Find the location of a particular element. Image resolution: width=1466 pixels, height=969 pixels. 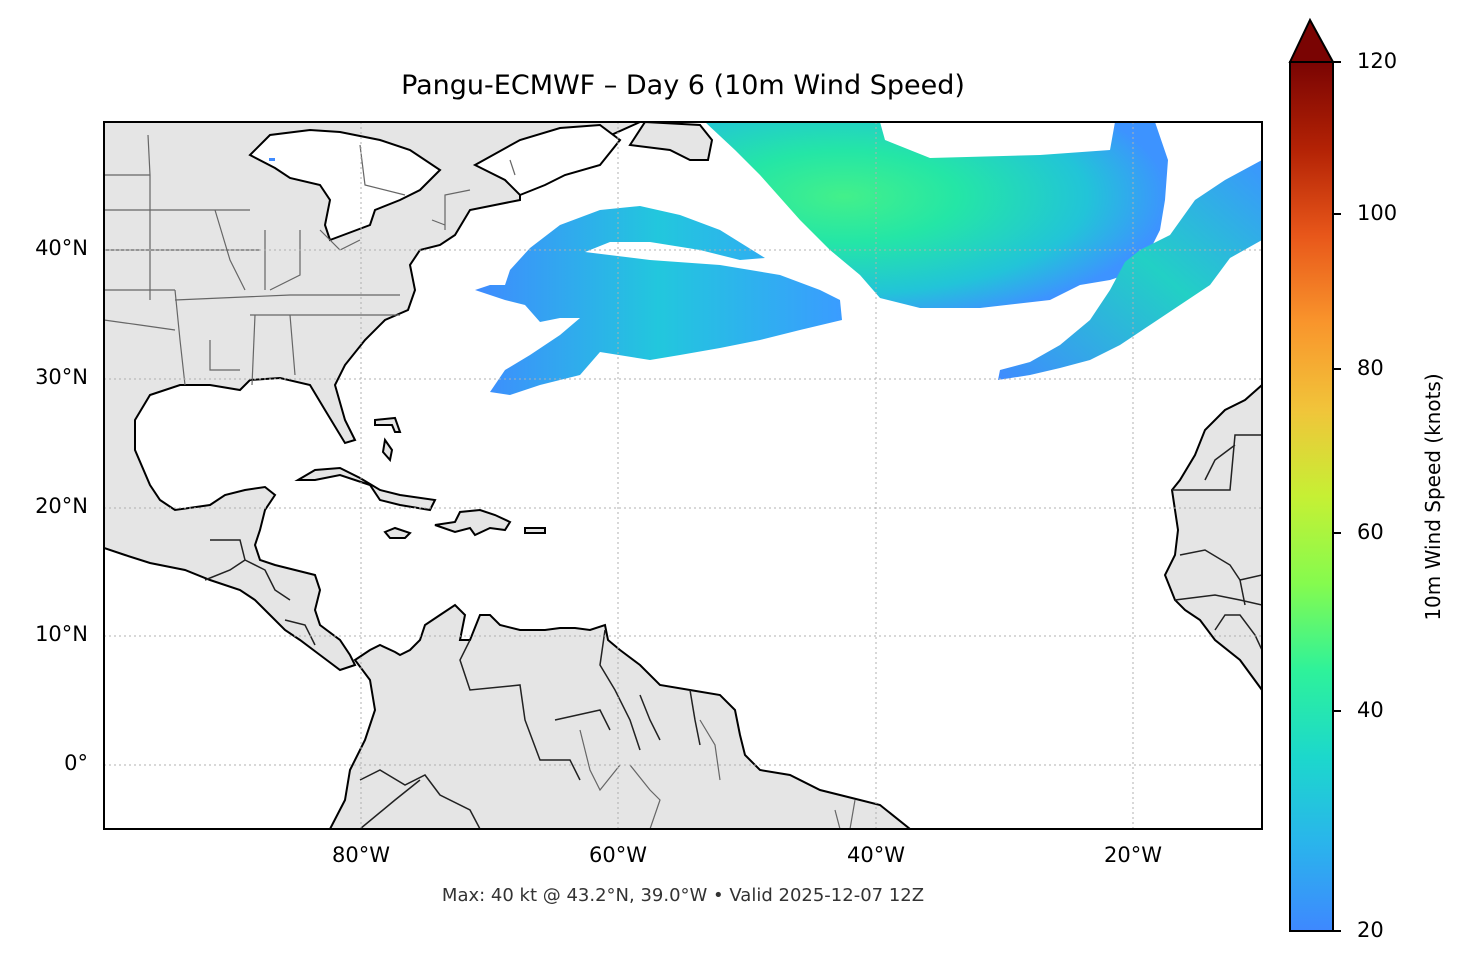

land-hispaniola is located at coordinates (473, 522).